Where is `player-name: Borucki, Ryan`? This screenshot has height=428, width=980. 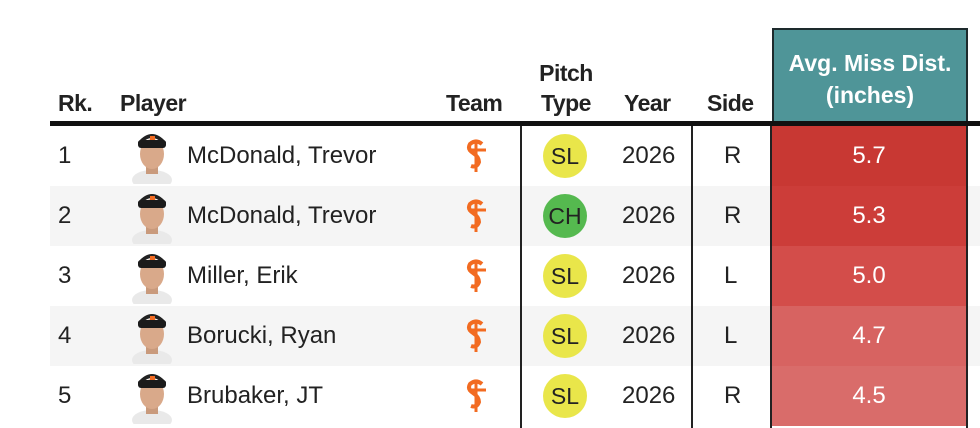 player-name: Borucki, Ryan is located at coordinates (262, 335).